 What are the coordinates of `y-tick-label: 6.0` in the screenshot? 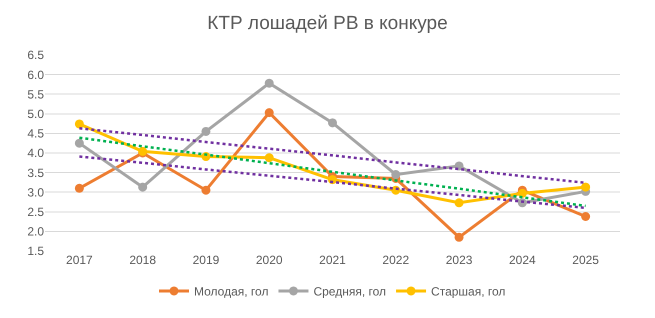 It's located at (35, 75).